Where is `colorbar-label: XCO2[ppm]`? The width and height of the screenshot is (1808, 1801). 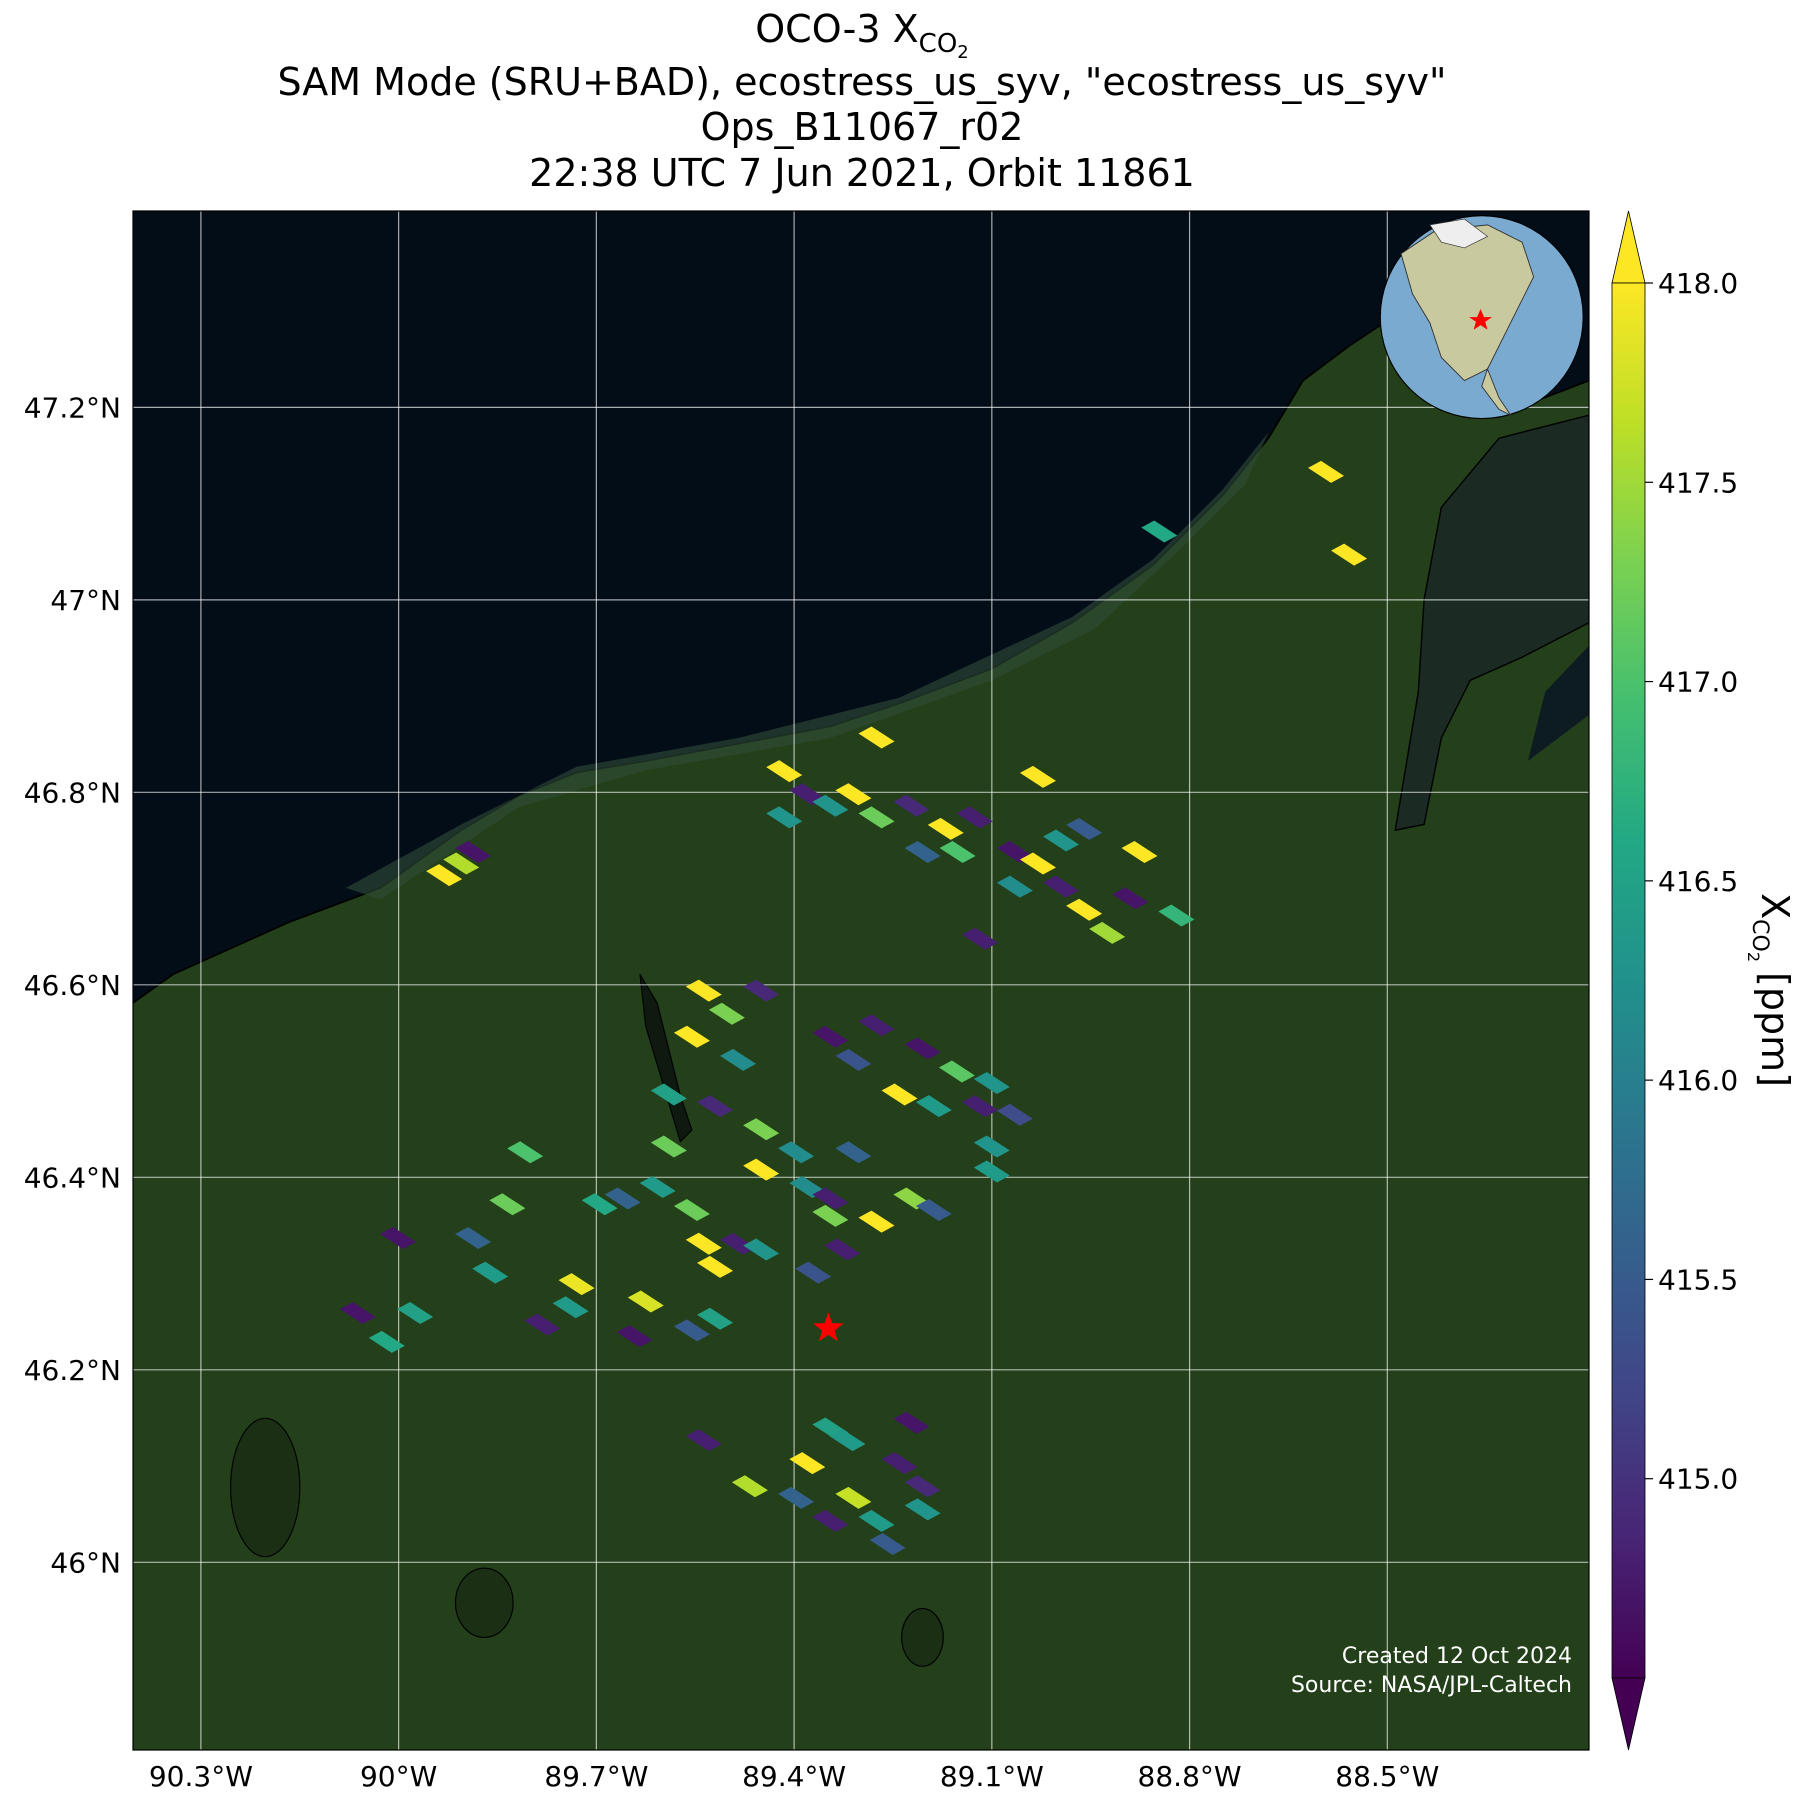 colorbar-label: XCO2[ppm] is located at coordinates (1770, 990).